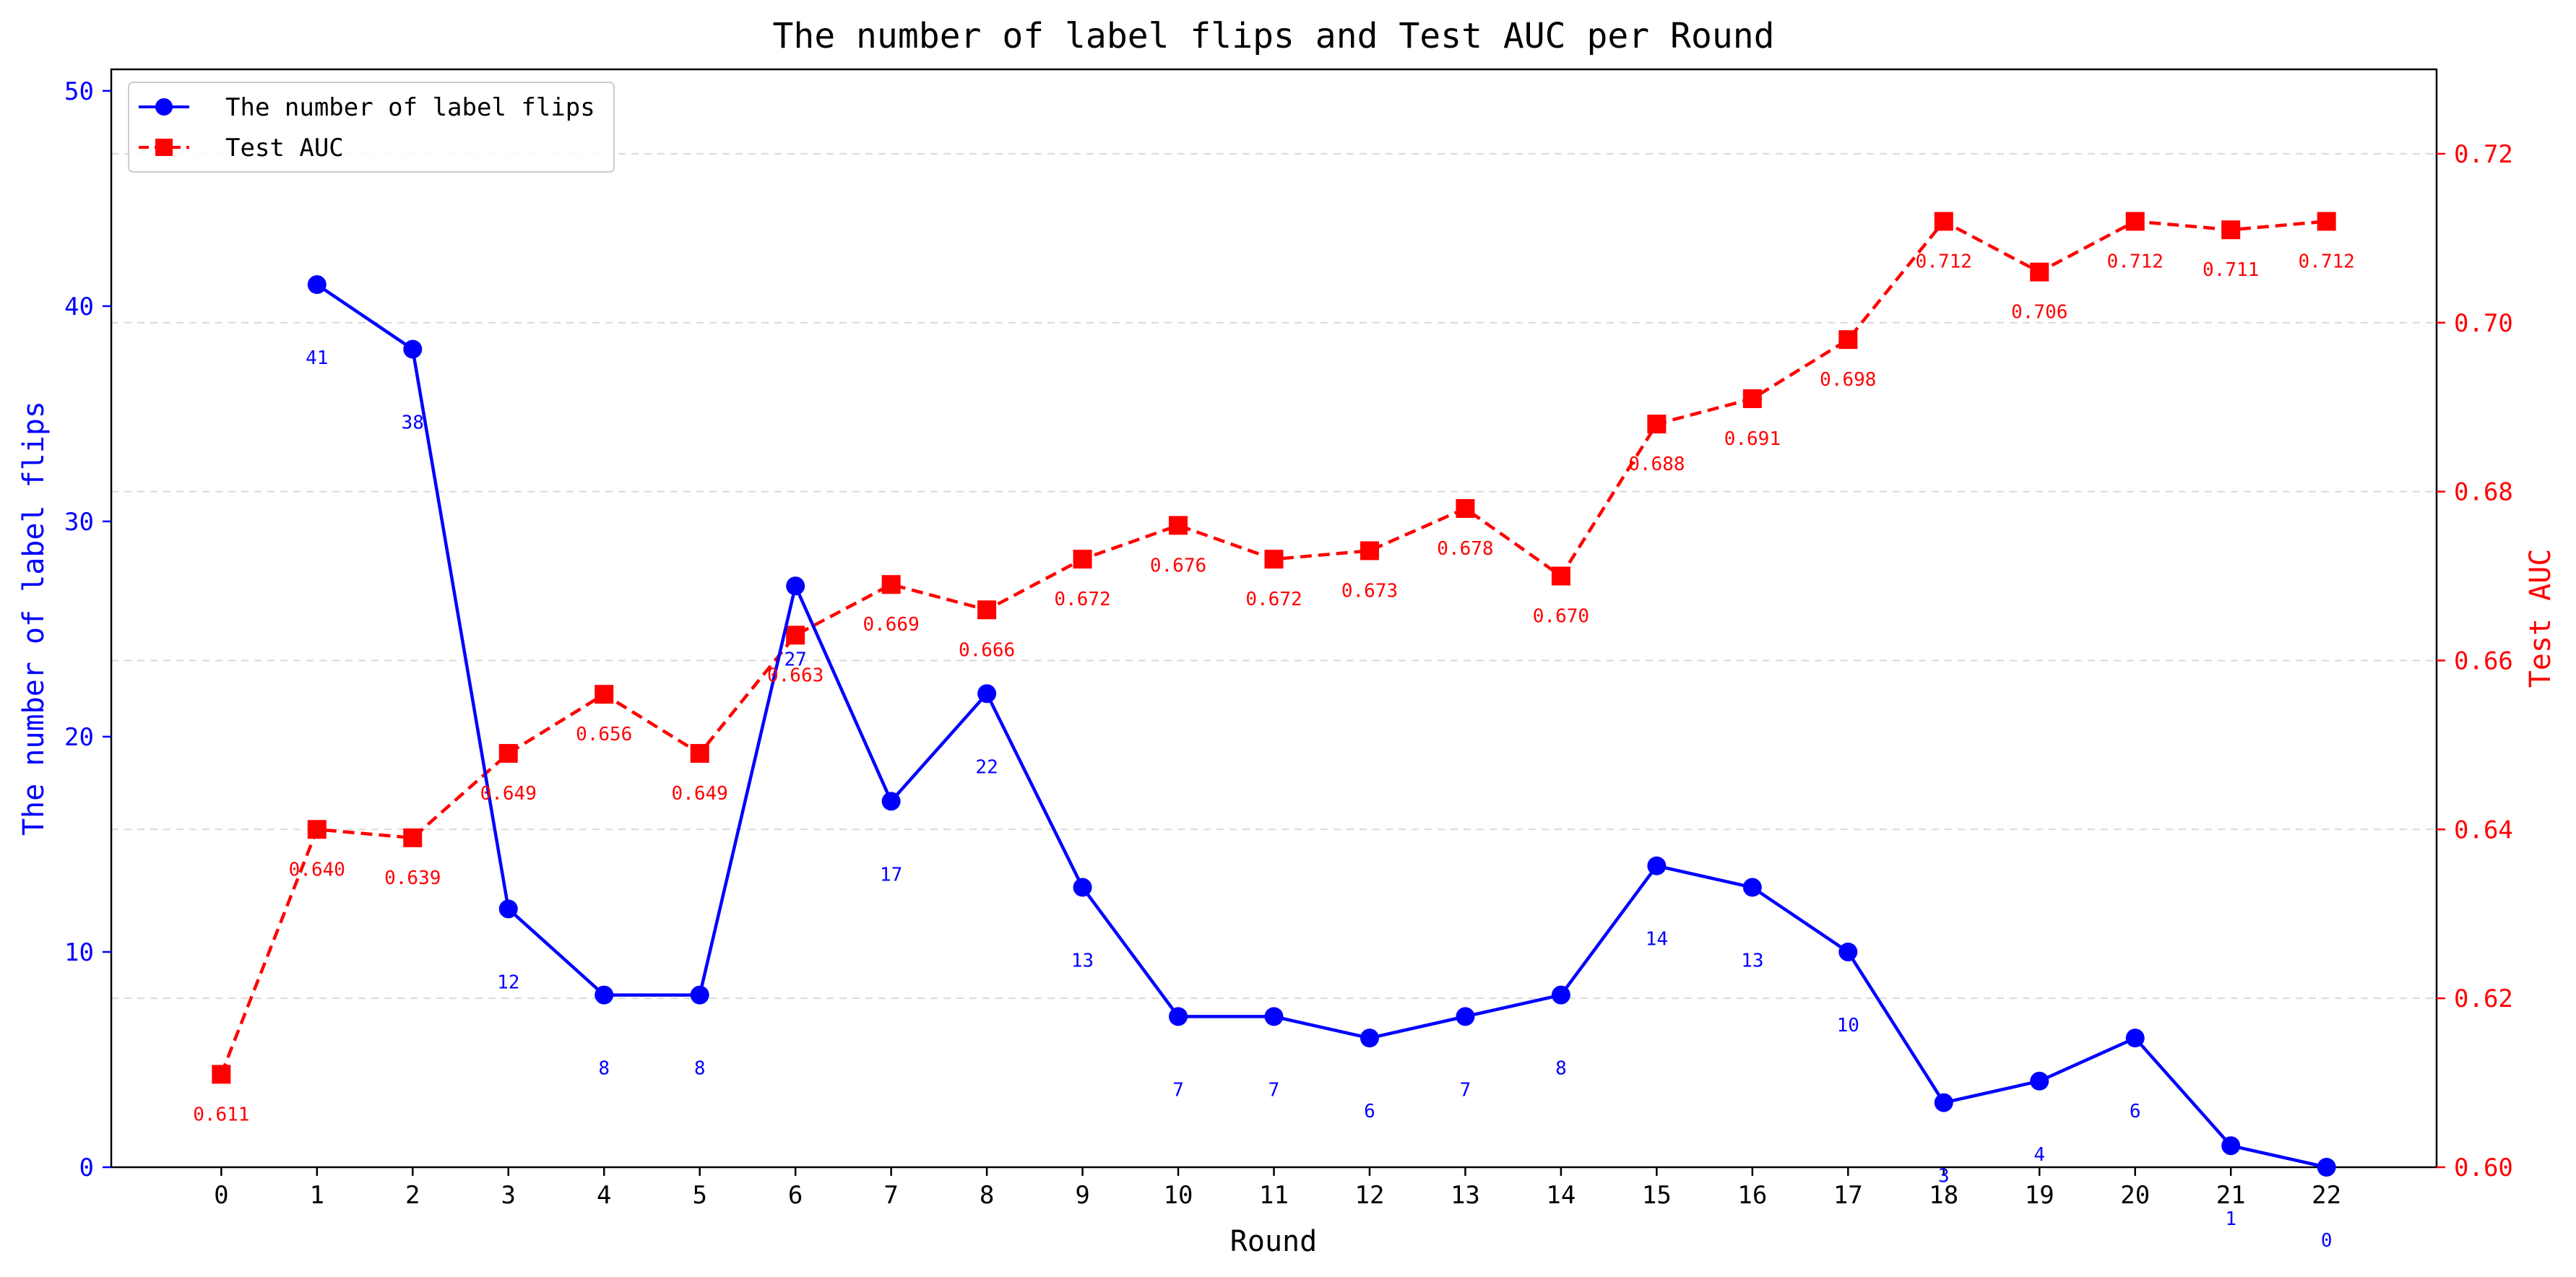 The image size is (2576, 1277). What do you see at coordinates (508, 982) in the screenshot?
I see `flips-data-label: 12` at bounding box center [508, 982].